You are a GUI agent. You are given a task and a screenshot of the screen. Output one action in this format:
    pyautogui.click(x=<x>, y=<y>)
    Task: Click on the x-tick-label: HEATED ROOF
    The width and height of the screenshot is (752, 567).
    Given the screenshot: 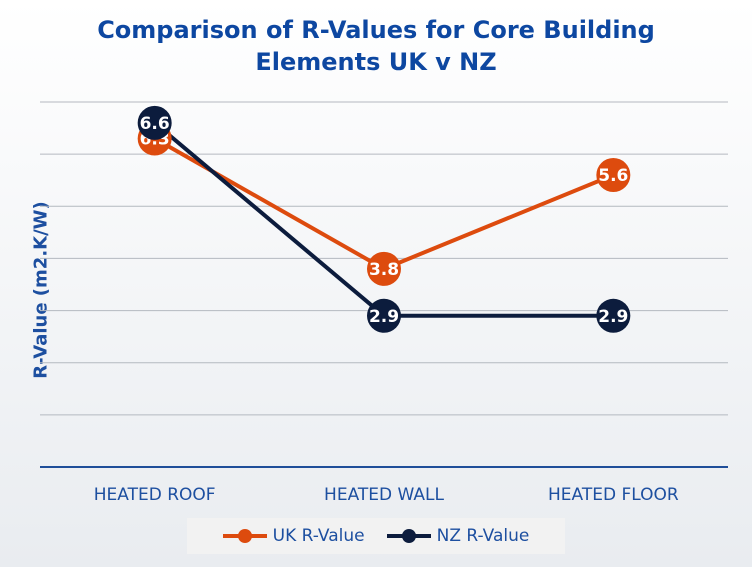 What is the action you would take?
    pyautogui.click(x=155, y=495)
    